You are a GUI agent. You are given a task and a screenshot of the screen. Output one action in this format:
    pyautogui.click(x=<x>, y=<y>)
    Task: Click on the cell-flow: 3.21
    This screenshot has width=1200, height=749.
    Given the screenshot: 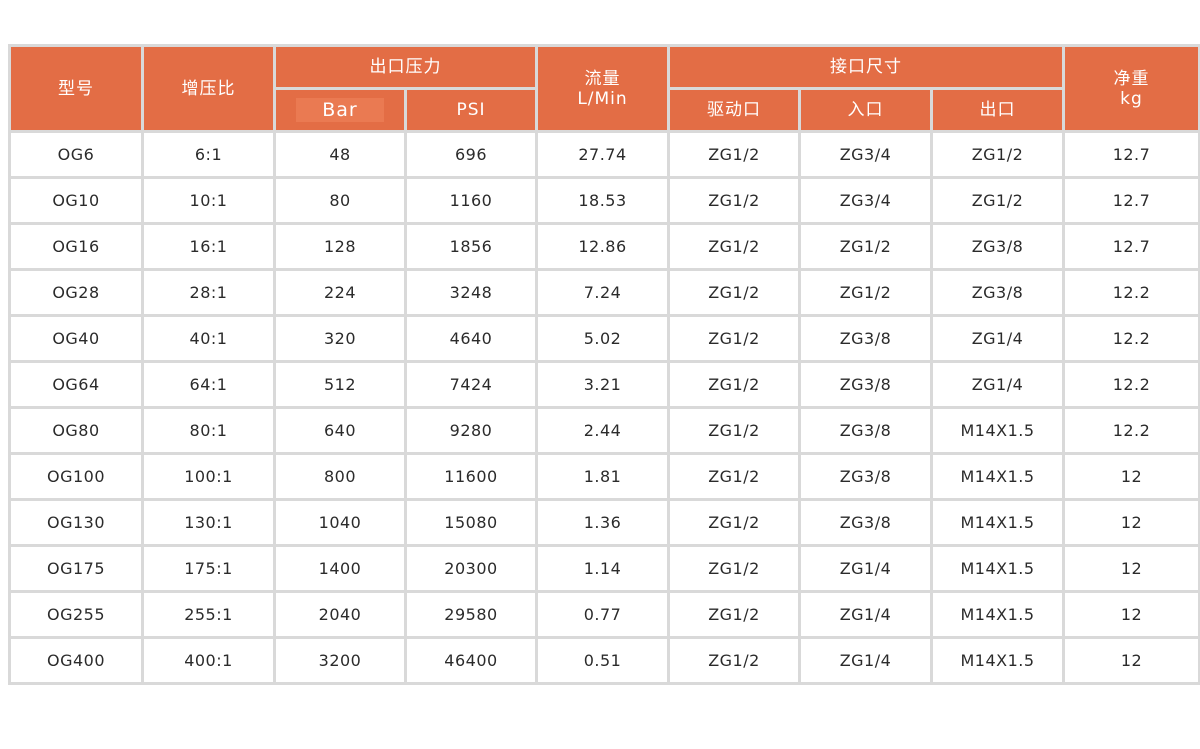 What is the action you would take?
    pyautogui.click(x=604, y=386)
    